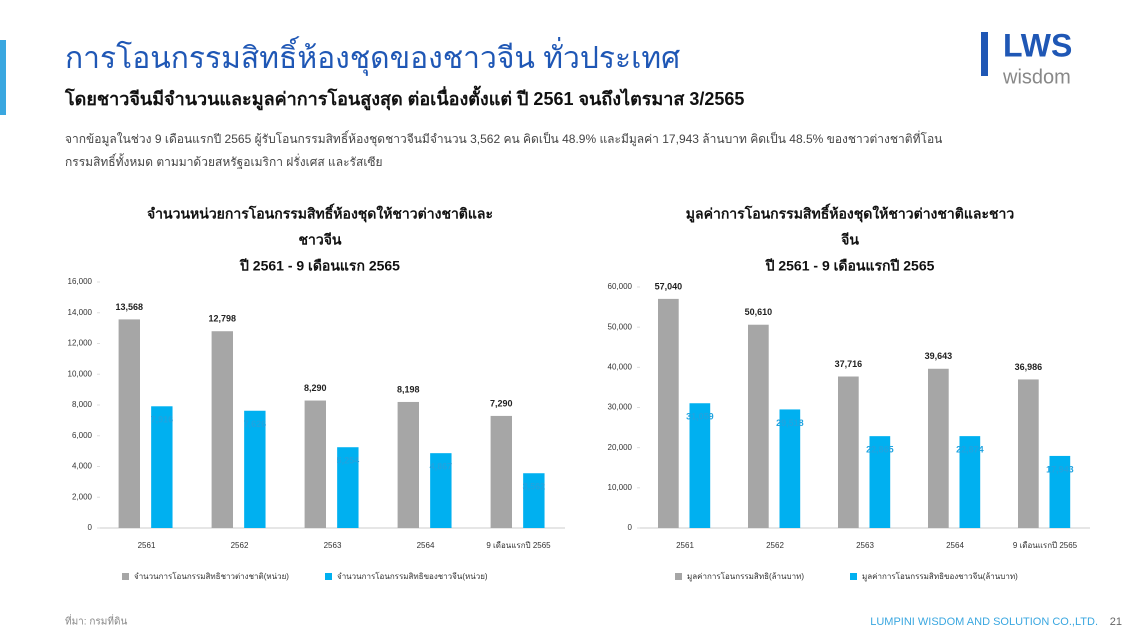 This screenshot has width=1135, height=639. Describe the element at coordinates (669, 286) in the screenshot. I see `value-label: 57,040` at that location.